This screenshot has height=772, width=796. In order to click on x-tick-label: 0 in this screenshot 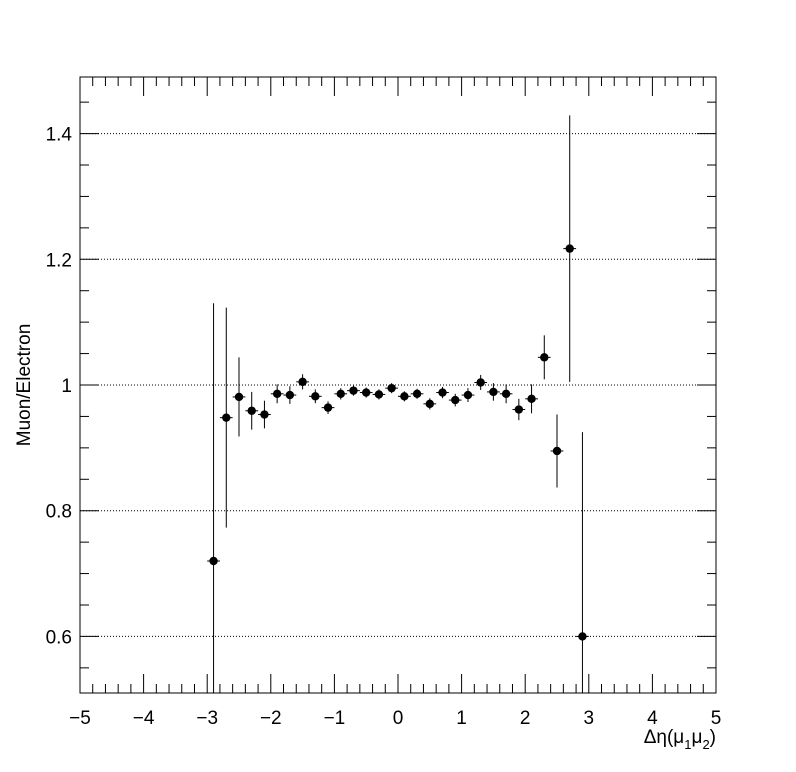, I will do `click(398, 718)`.